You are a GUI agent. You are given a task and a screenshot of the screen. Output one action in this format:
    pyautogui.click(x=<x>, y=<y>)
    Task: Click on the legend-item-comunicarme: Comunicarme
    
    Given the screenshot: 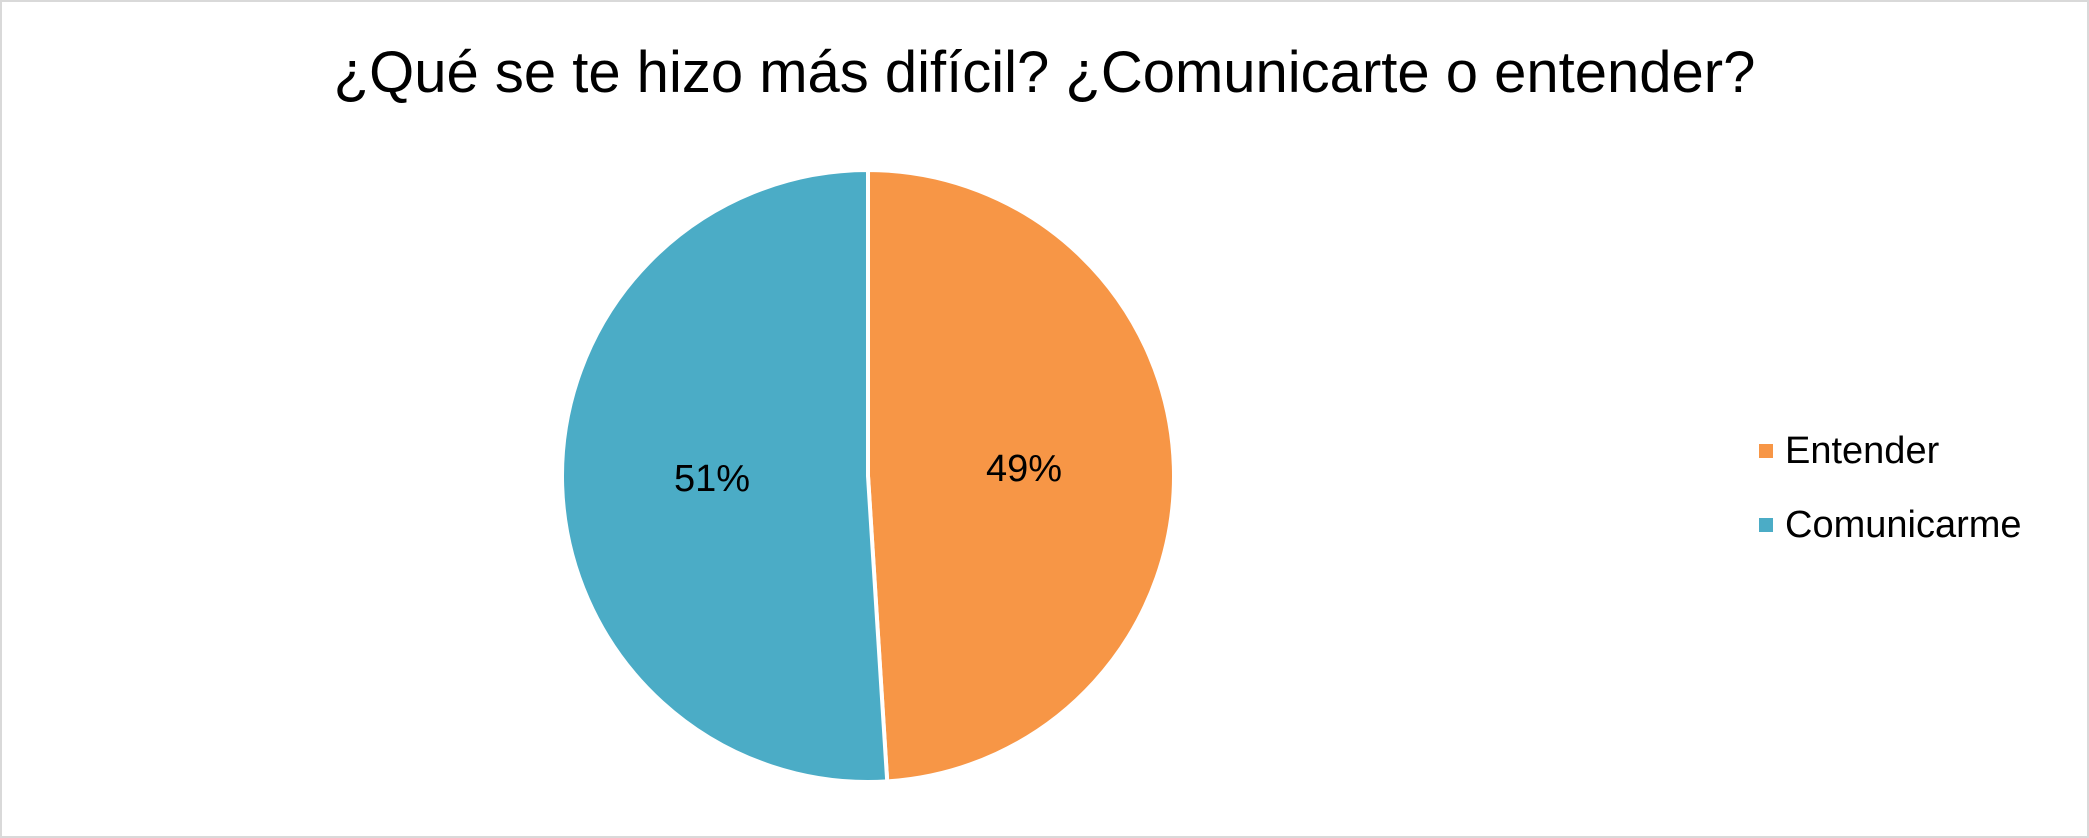 What is the action you would take?
    pyautogui.click(x=1890, y=525)
    